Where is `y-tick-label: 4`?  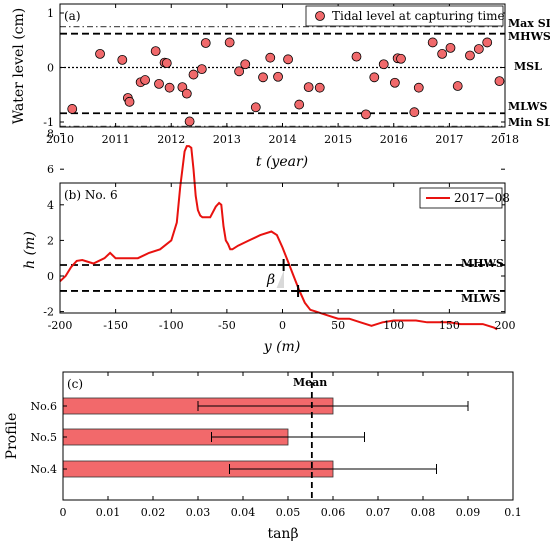 y-tick-label: 4 is located at coordinates (50, 205).